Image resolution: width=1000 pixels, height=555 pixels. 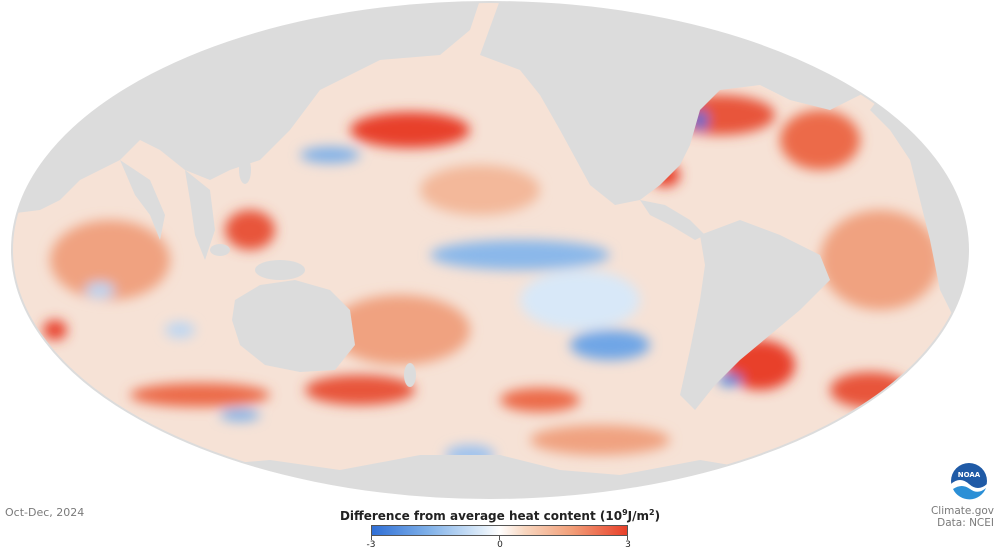 I want to click on legend-label-max: 3, so click(x=628, y=545).